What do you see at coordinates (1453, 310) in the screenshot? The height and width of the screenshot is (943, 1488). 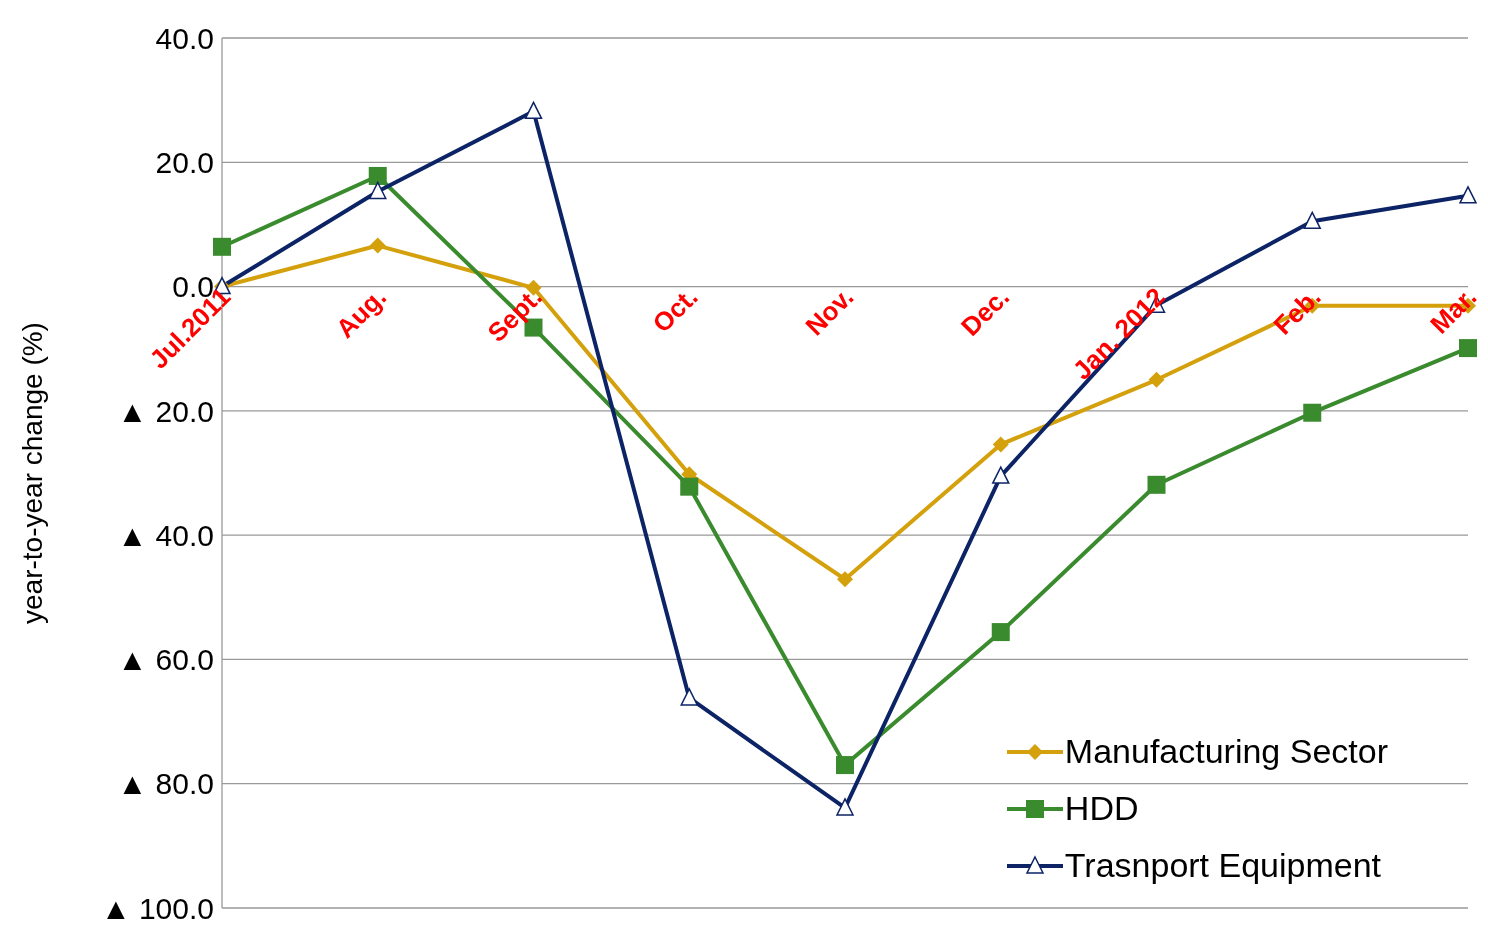 I see `x-tick-label: Mar.` at bounding box center [1453, 310].